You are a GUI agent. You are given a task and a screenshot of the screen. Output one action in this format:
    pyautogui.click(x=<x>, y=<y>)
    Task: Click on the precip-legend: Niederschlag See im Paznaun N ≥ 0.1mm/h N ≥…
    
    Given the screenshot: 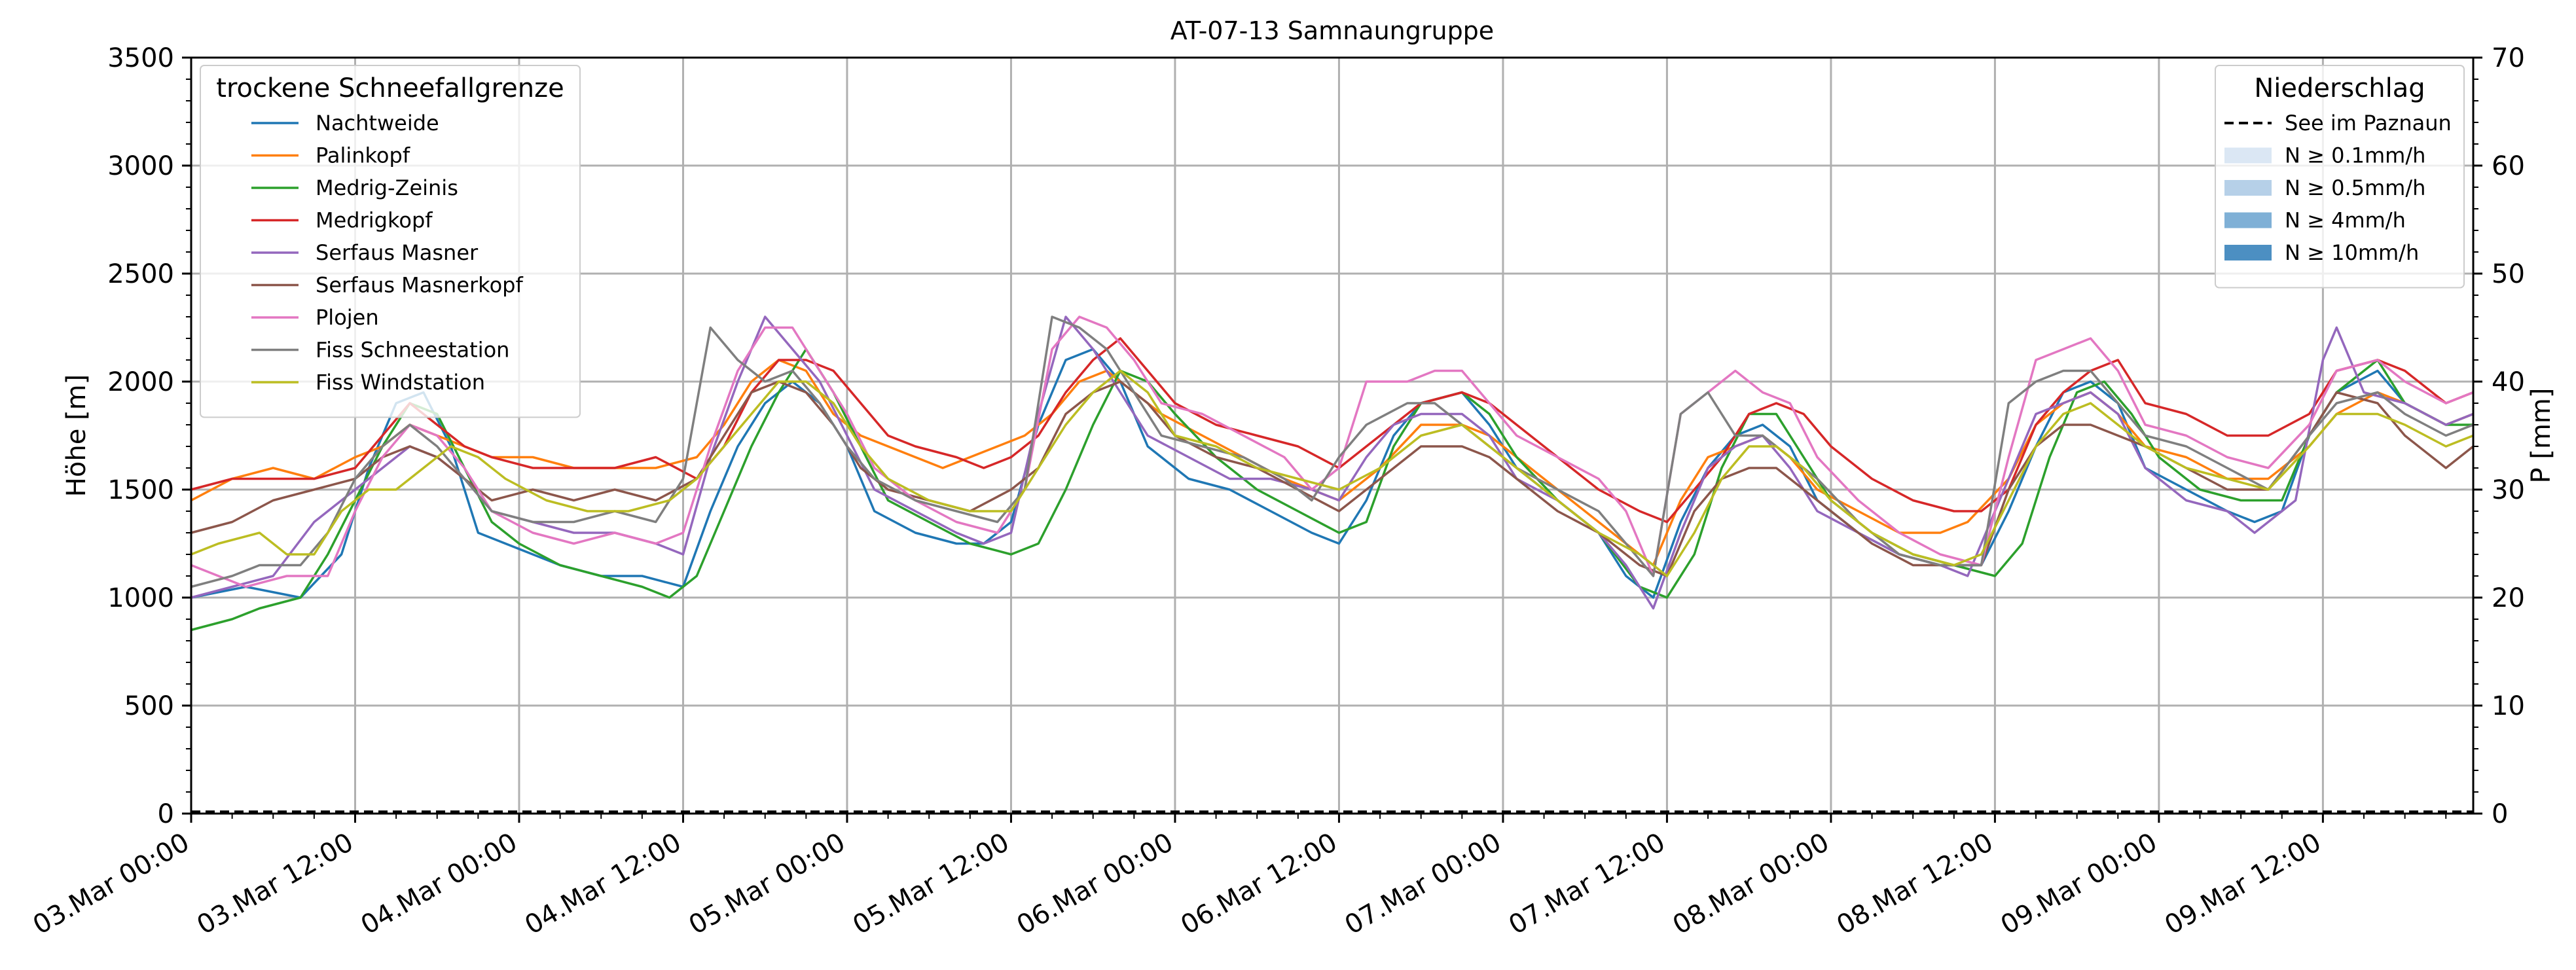 What is the action you would take?
    pyautogui.click(x=2340, y=177)
    